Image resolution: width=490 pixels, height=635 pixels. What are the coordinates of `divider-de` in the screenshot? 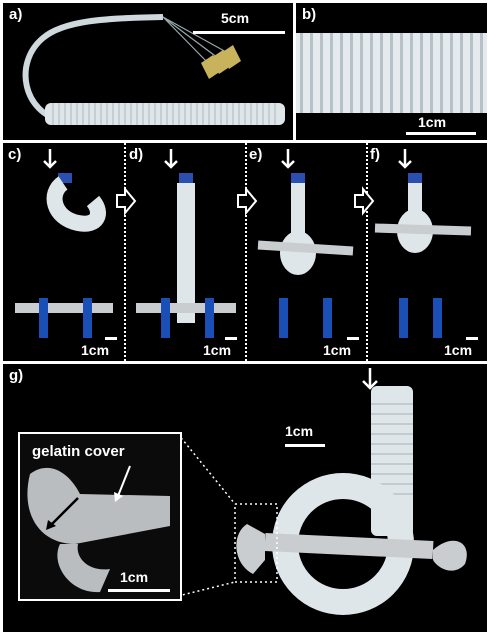 It's located at (246, 252).